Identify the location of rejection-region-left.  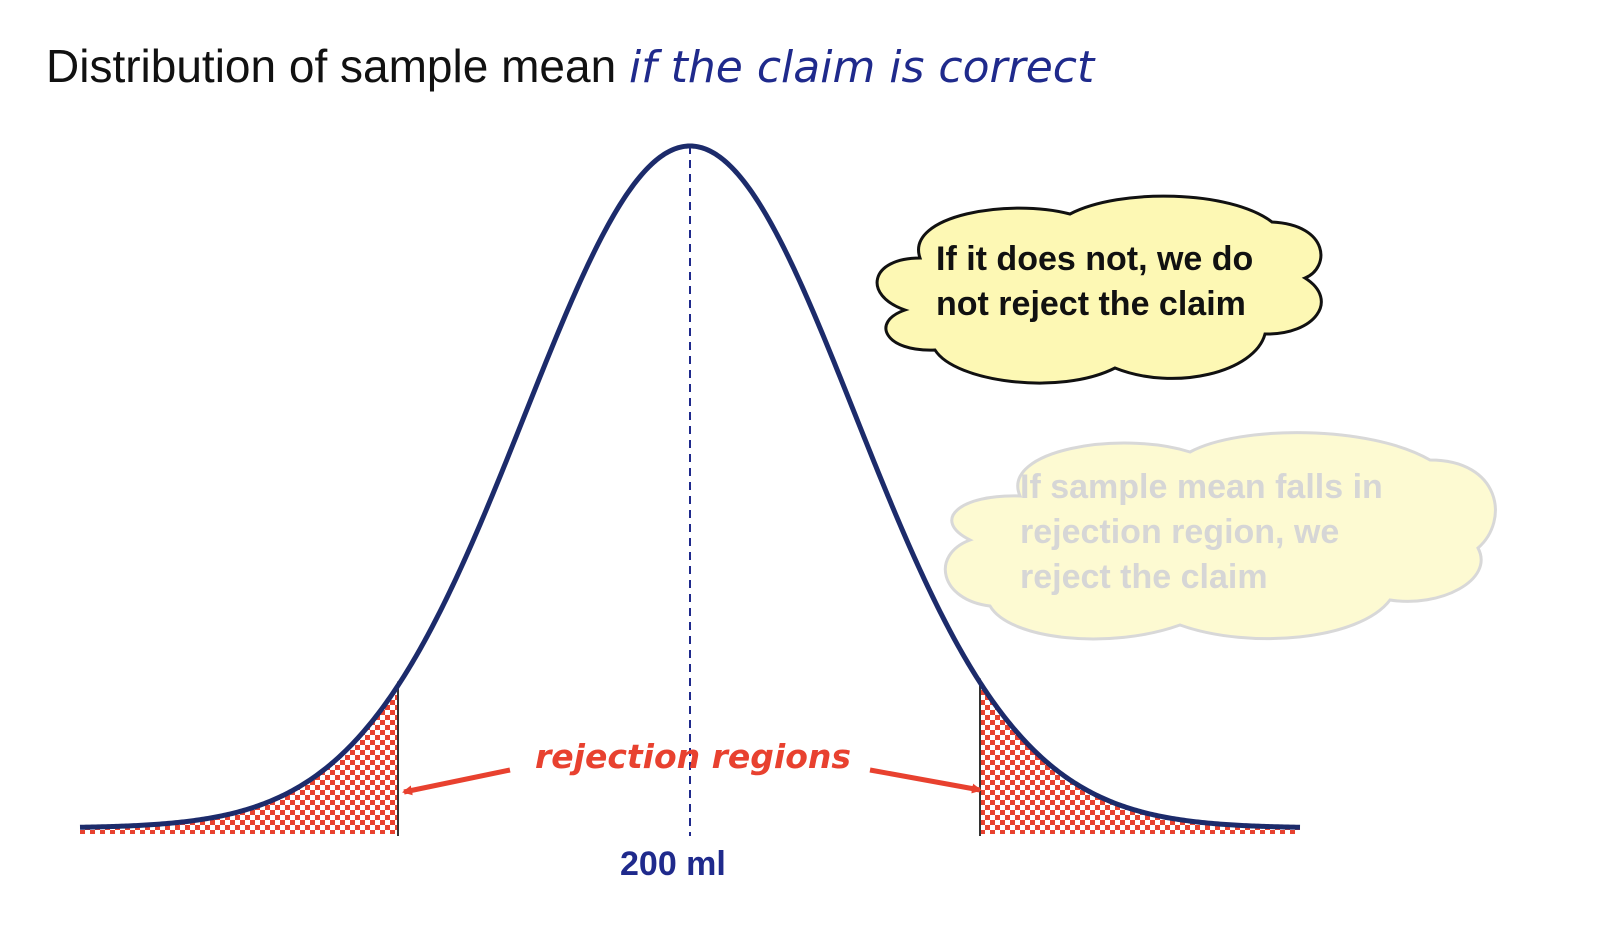
(239, 759).